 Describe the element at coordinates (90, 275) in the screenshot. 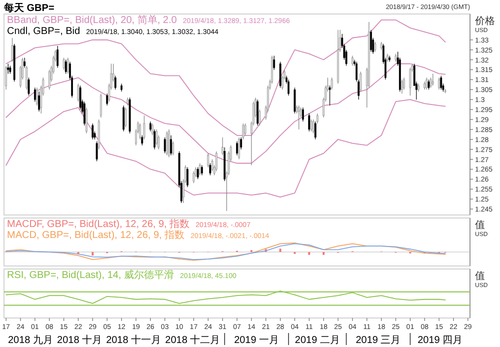

I see `text: RSI, GBP=, Bid(Last), 14, 威尔德平滑` at that location.